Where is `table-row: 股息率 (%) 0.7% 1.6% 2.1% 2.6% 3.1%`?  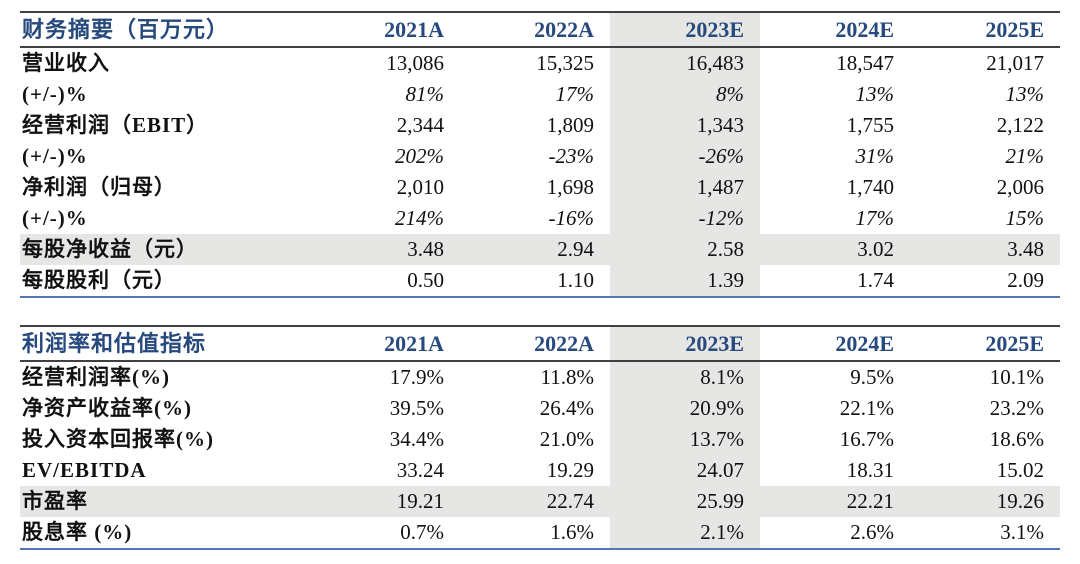
table-row: 股息率 (%) 0.7% 1.6% 2.1% 2.6% 3.1% is located at coordinates (540, 533).